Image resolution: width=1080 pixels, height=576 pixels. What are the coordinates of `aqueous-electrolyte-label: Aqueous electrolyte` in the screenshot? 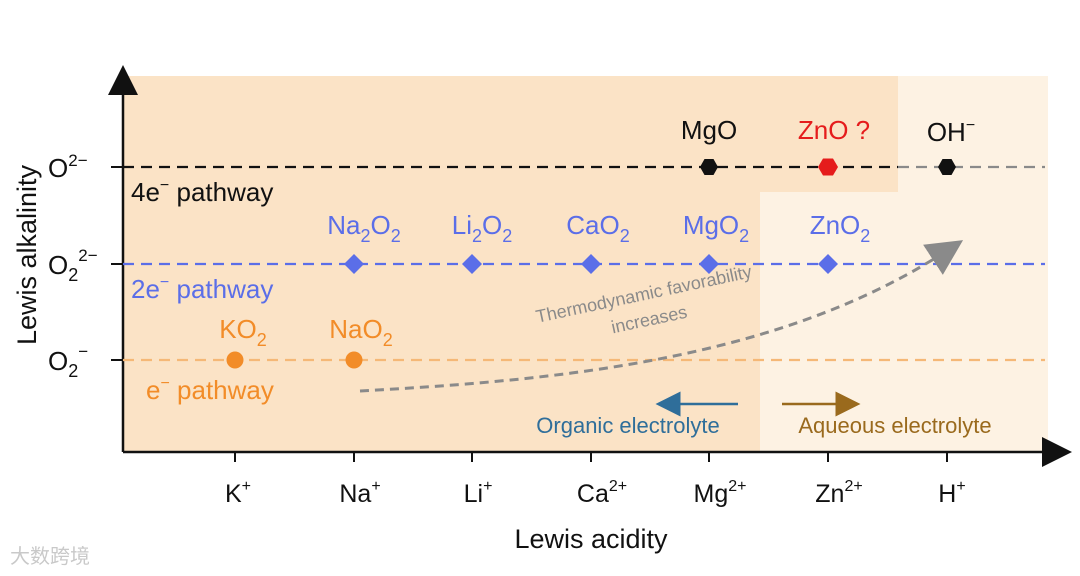 It's located at (894, 425).